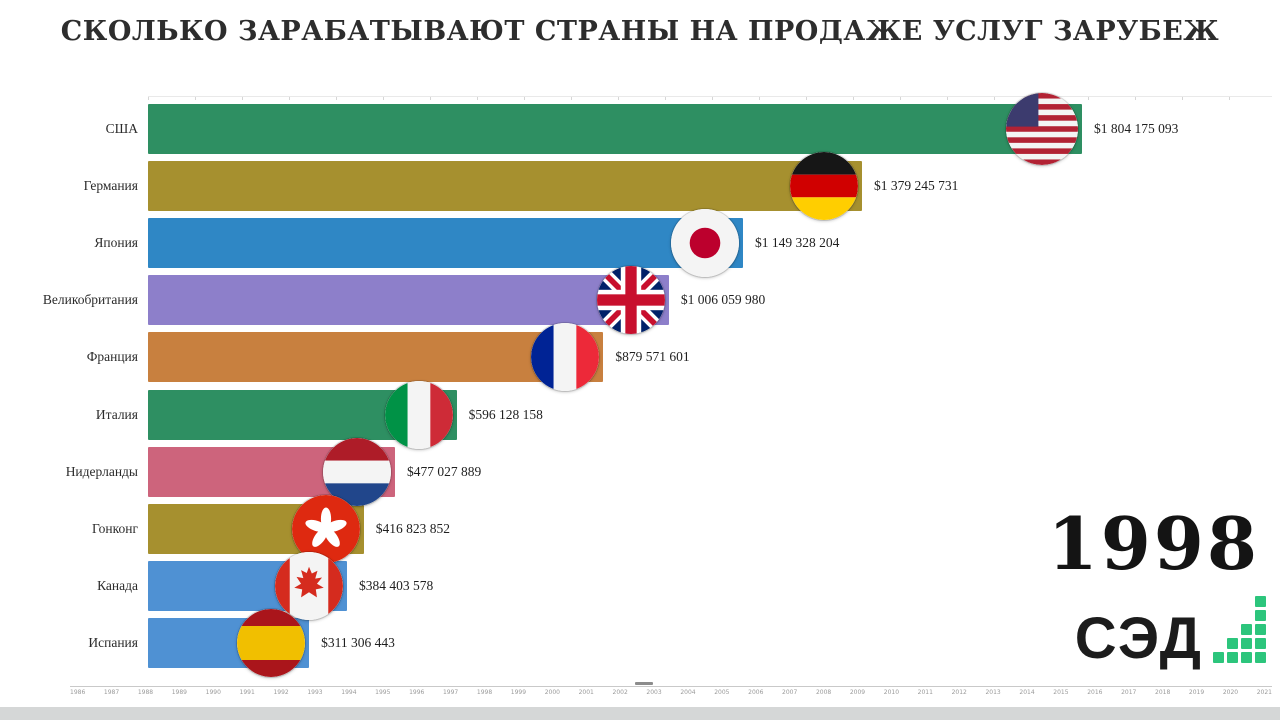  What do you see at coordinates (823, 692) in the screenshot?
I see `timeline-year: 2008` at bounding box center [823, 692].